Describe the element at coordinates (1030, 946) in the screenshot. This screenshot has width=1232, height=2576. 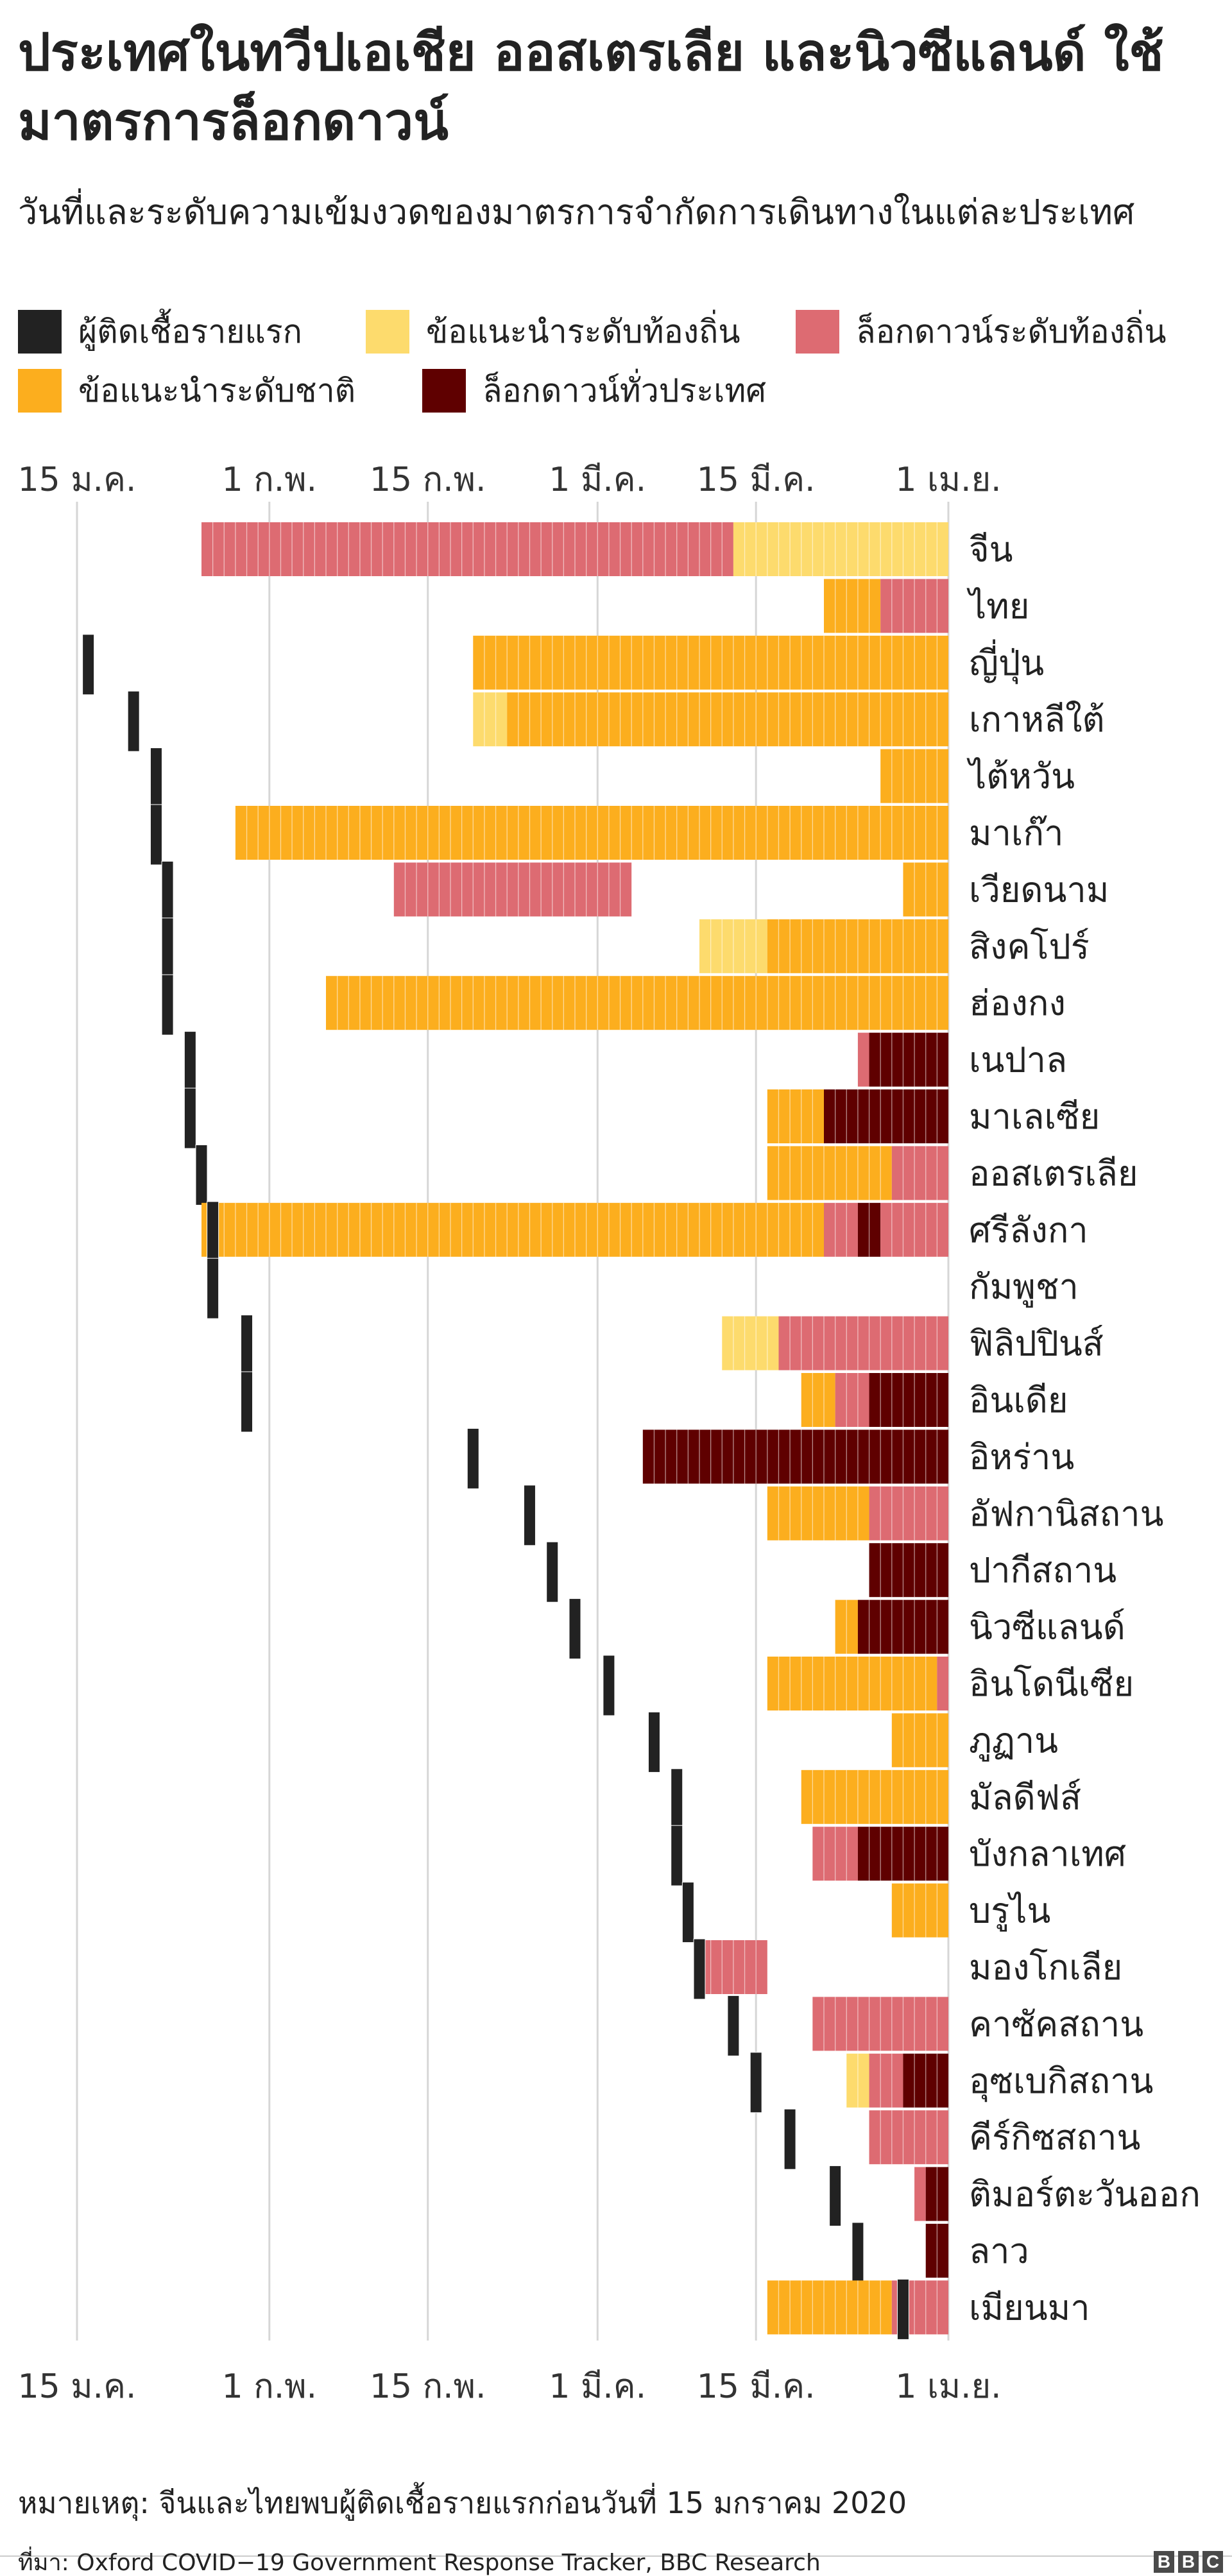
I see `country-label: สิงคโปร์` at that location.